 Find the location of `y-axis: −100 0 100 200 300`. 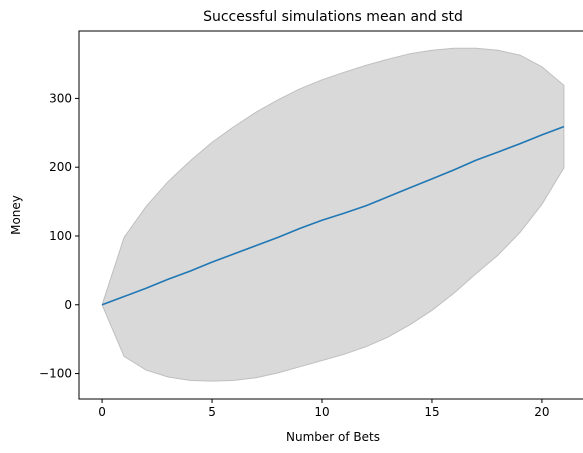

y-axis: −100 0 100 200 300 is located at coordinates (59, 236).